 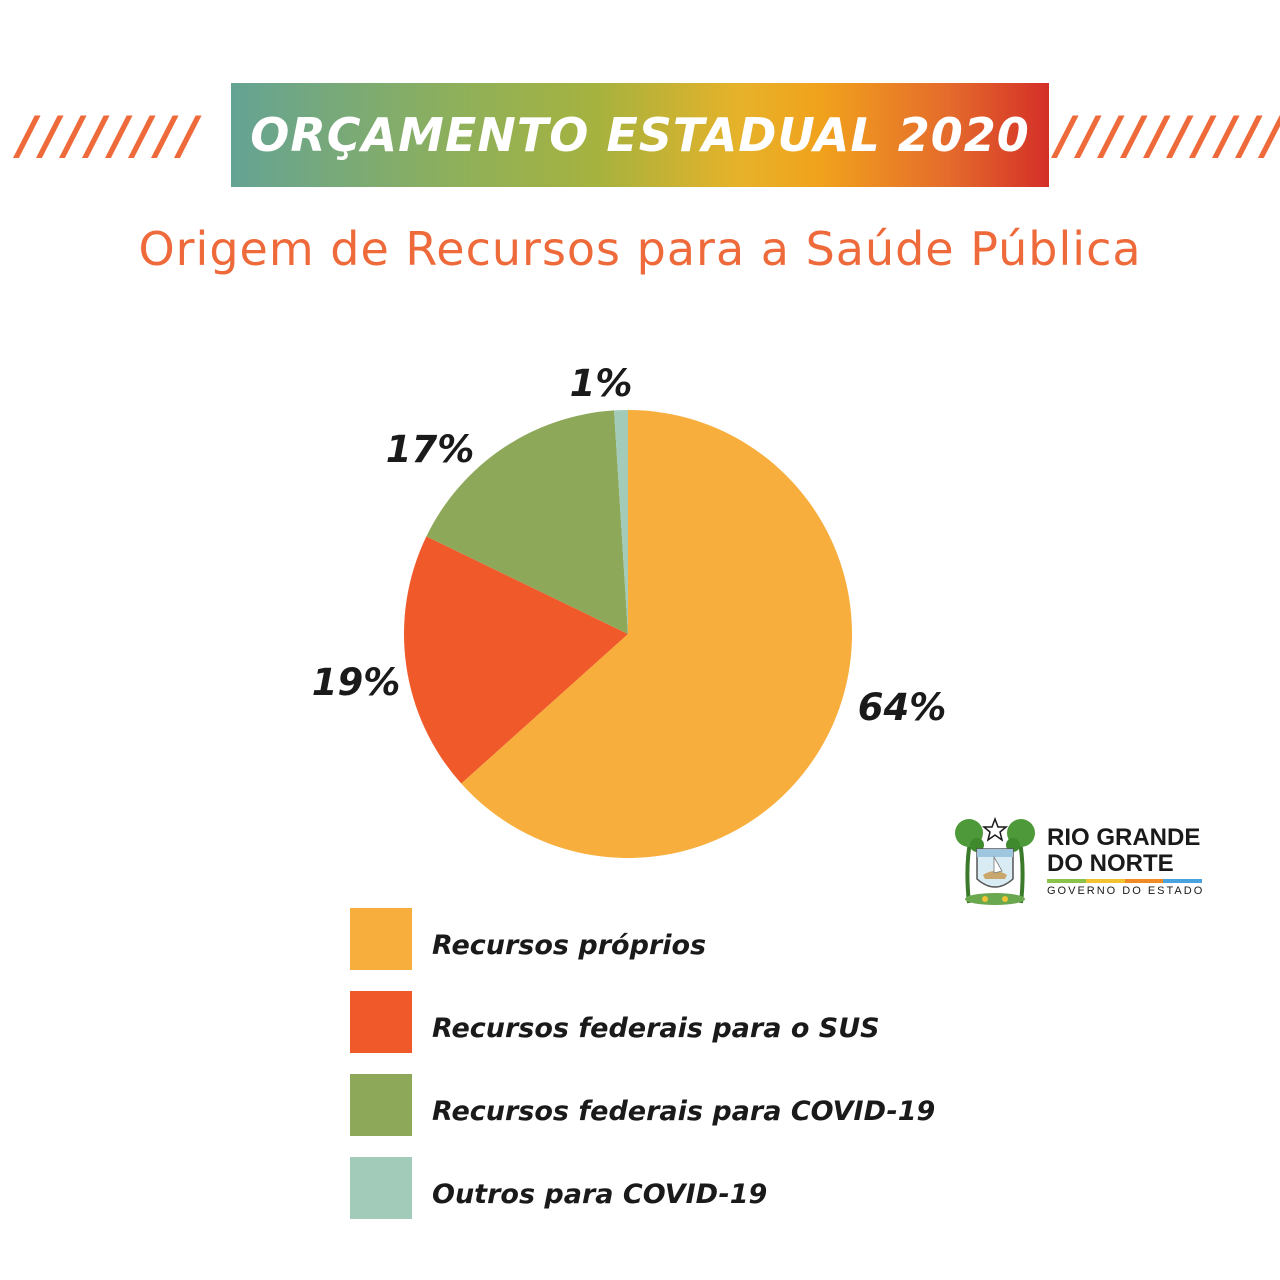 I want to click on government-logo: RIO GRANDE DO NORTE GOVERNO DO ESTADO, so click(x=1077, y=862).